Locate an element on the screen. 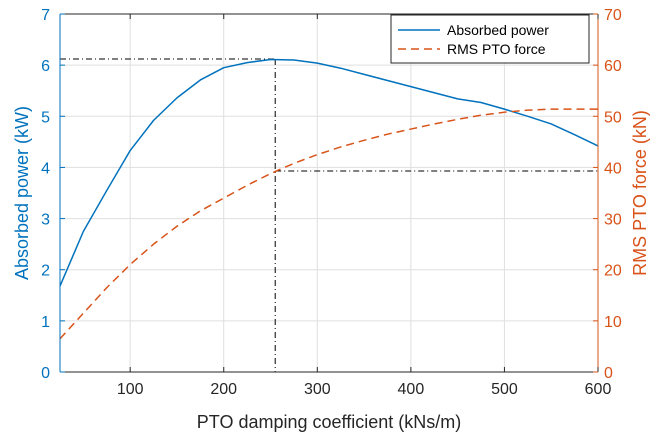 Image resolution: width=654 pixels, height=437 pixels. y-left-tick-label-4: 4 is located at coordinates (45, 168).